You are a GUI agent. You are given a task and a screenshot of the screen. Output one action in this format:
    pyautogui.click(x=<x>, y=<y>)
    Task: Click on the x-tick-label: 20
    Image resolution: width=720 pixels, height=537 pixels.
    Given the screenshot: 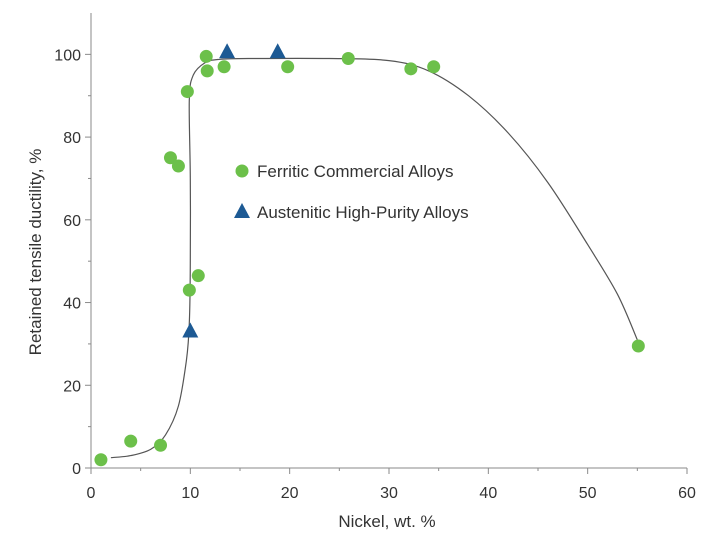 What is the action you would take?
    pyautogui.click(x=290, y=493)
    